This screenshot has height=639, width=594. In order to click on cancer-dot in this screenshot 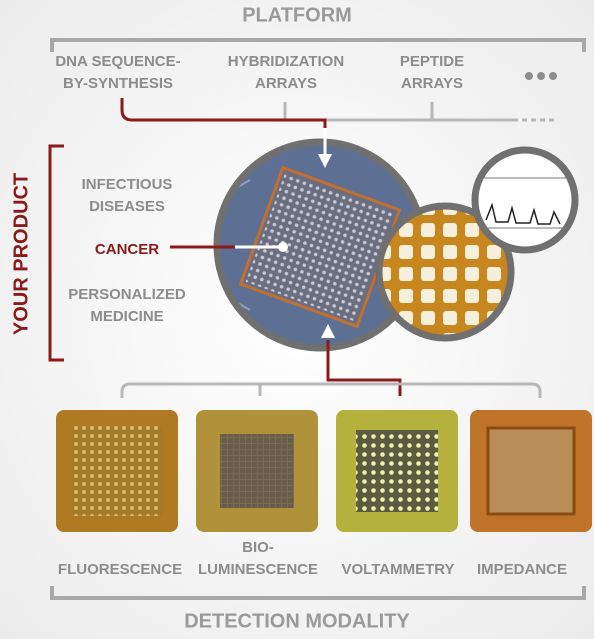, I will do `click(283, 247)`.